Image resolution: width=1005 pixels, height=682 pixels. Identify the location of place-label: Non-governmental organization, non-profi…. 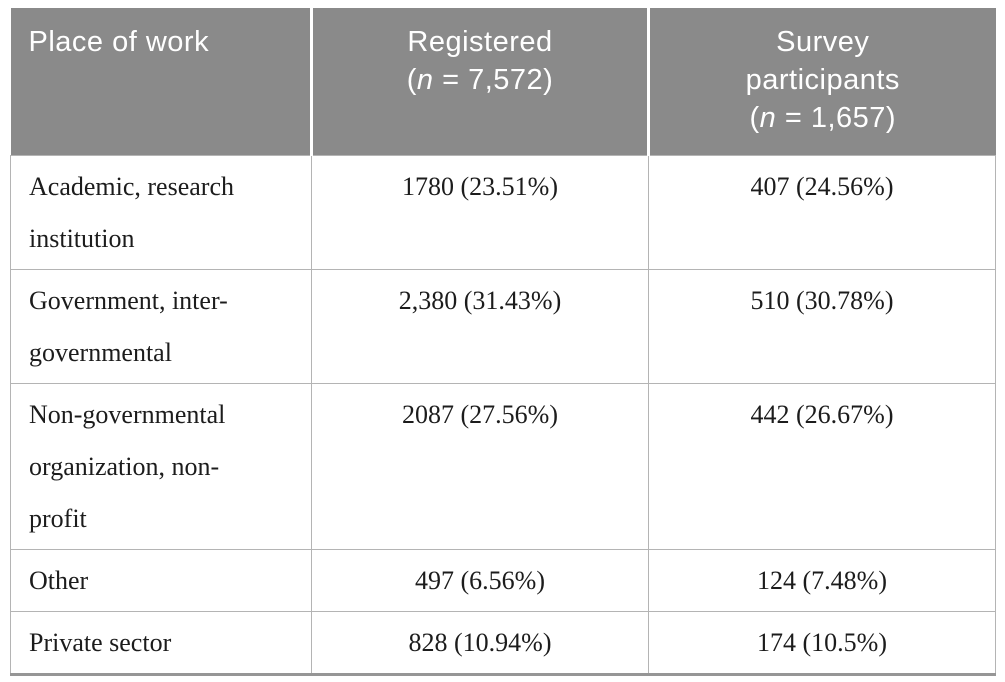
(127, 466).